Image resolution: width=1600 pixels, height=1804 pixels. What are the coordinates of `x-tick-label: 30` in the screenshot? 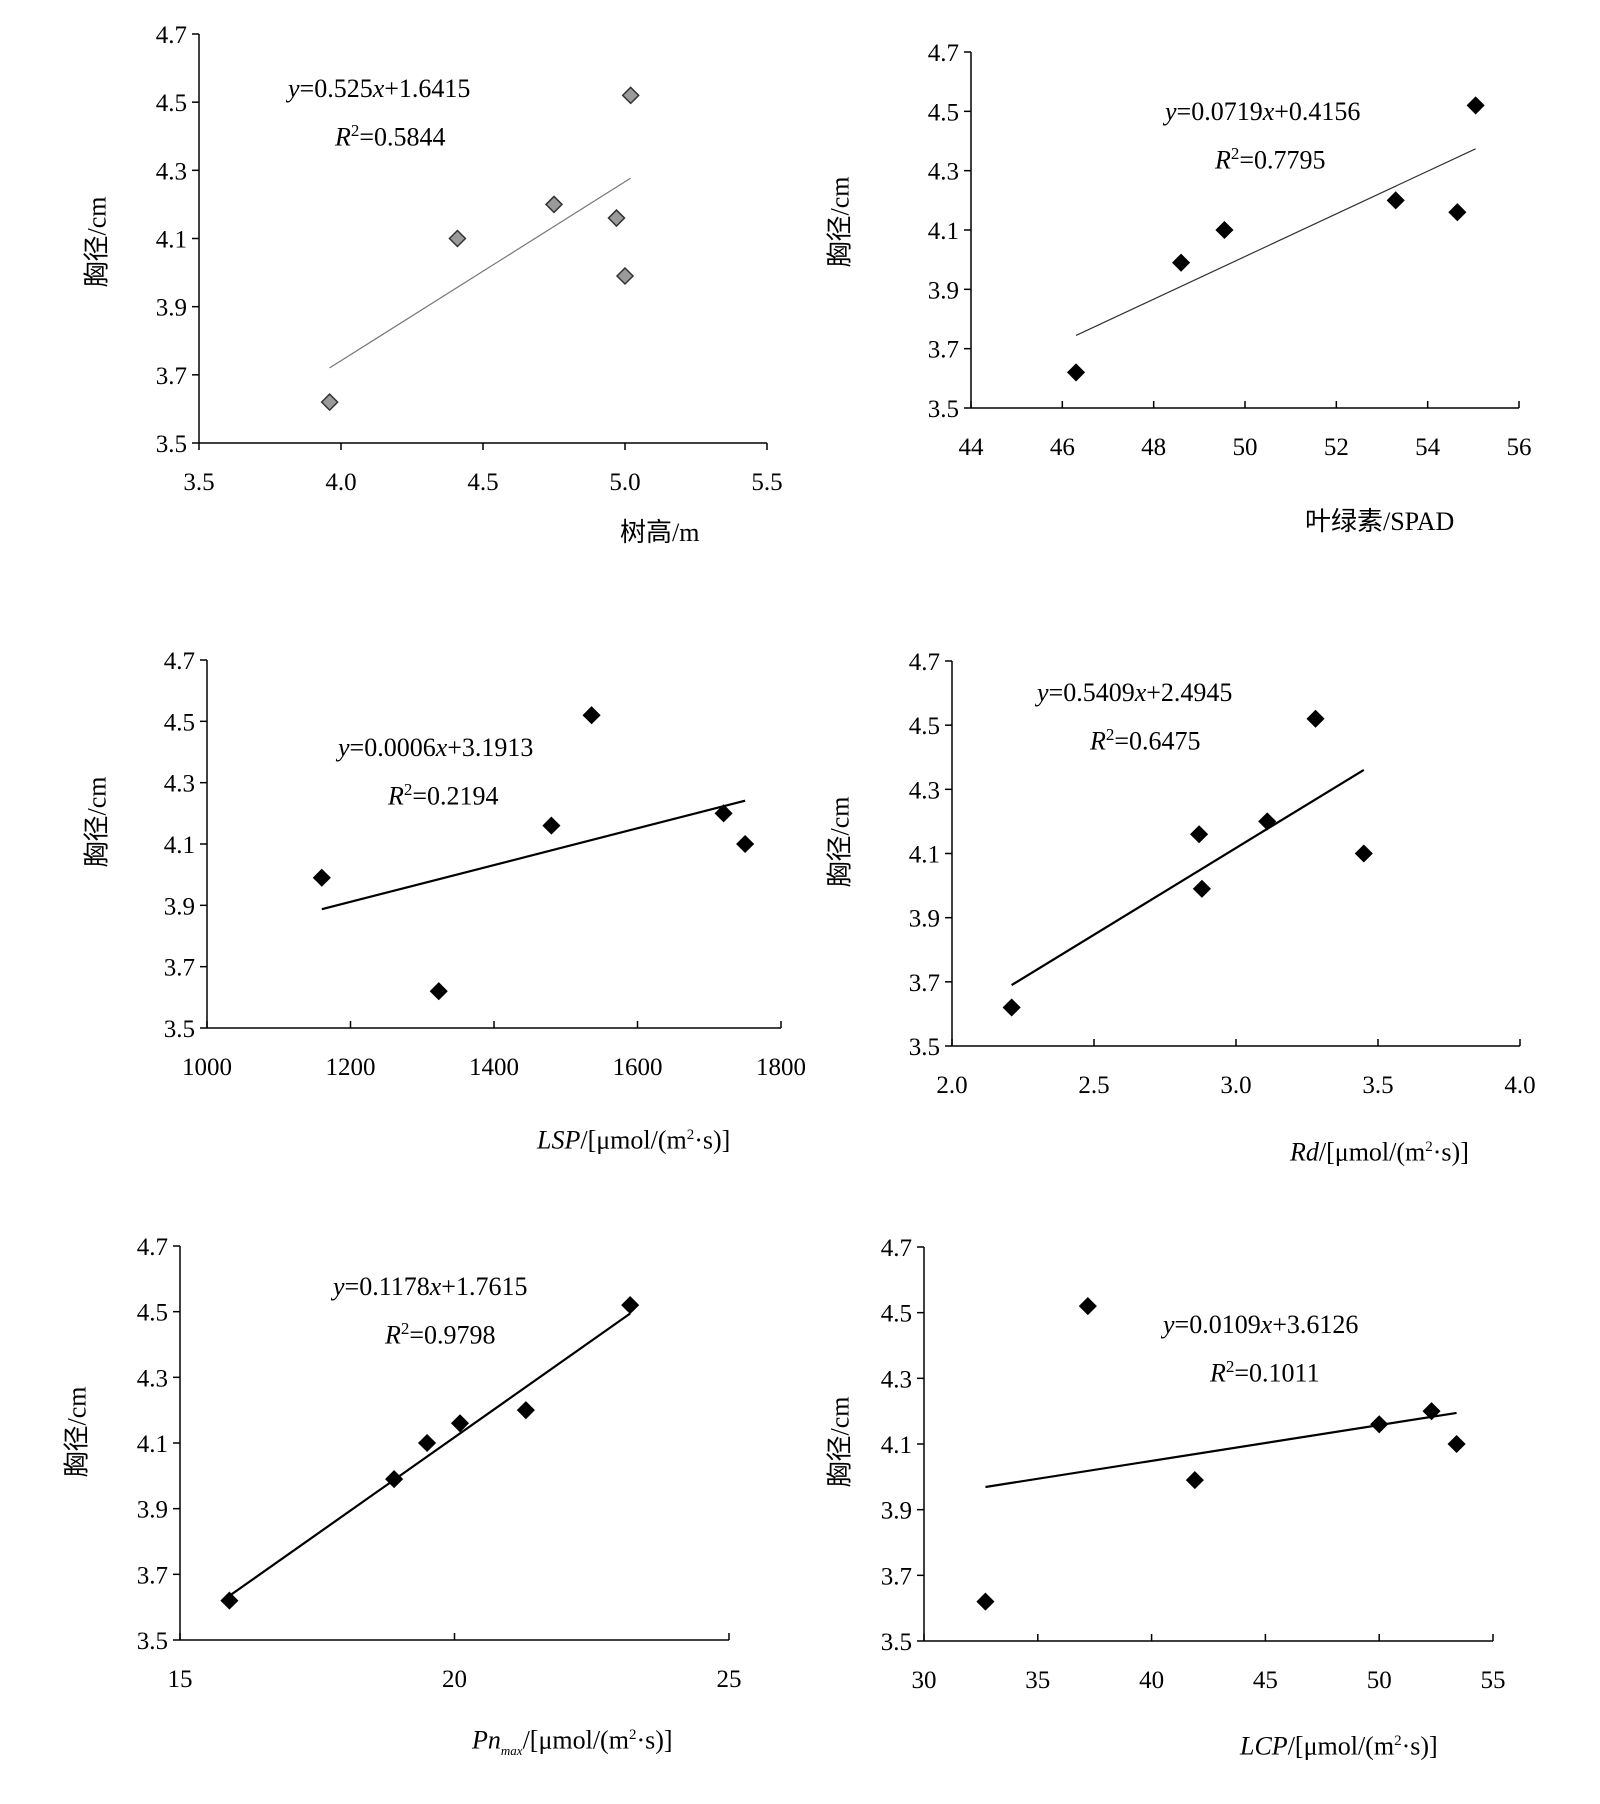 It's located at (924, 1680).